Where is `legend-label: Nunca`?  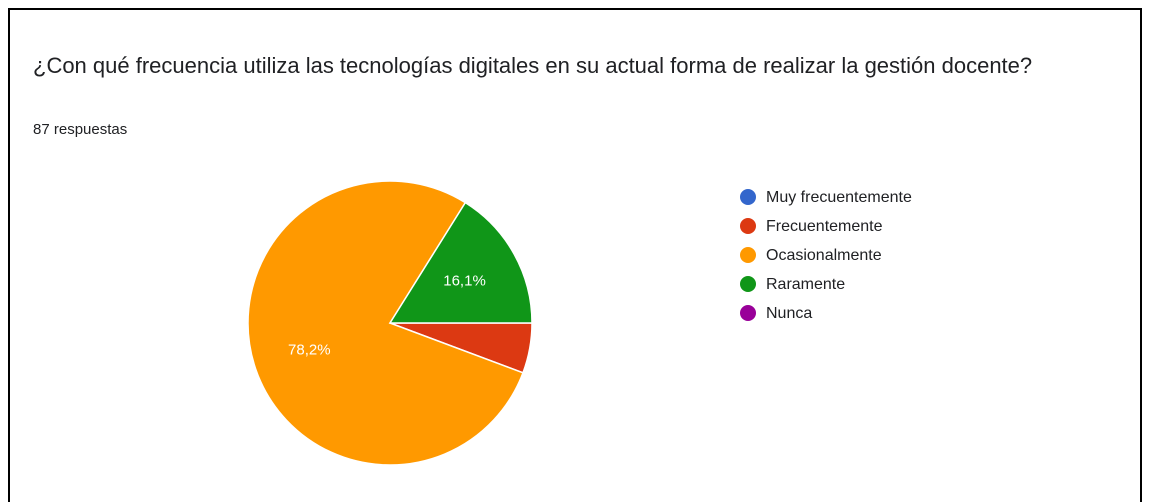
legend-label: Nunca is located at coordinates (789, 313).